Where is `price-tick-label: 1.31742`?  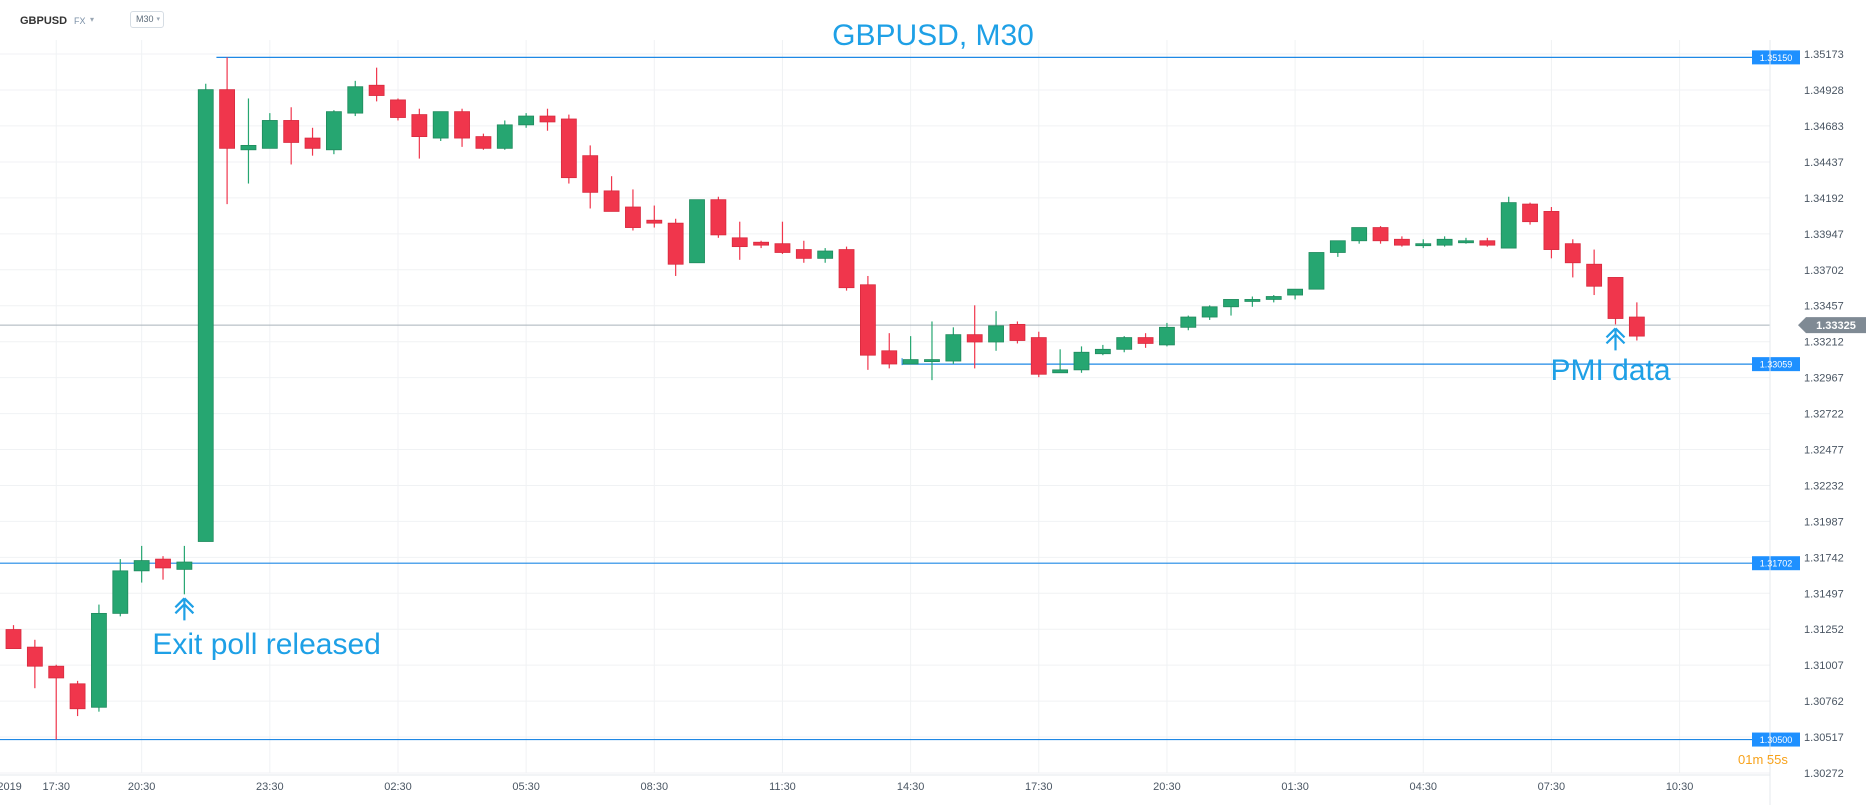
price-tick-label: 1.31742 is located at coordinates (1824, 558).